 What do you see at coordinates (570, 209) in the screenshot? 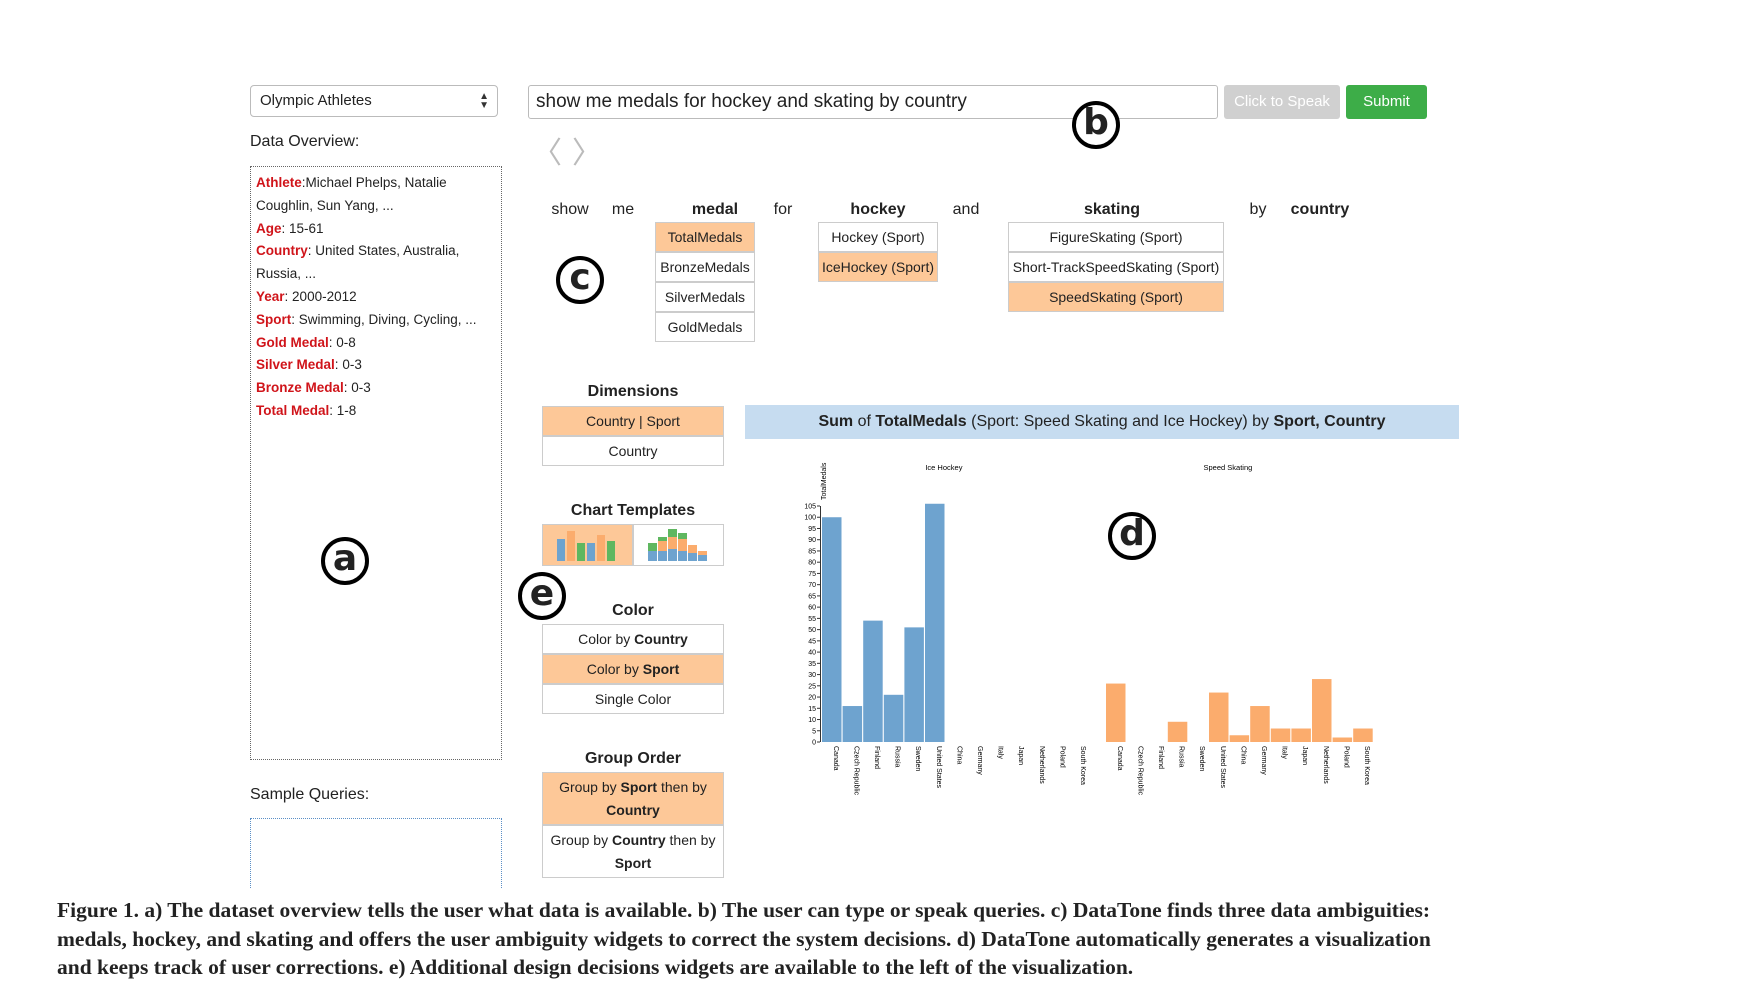
I see `query-word-show: show` at bounding box center [570, 209].